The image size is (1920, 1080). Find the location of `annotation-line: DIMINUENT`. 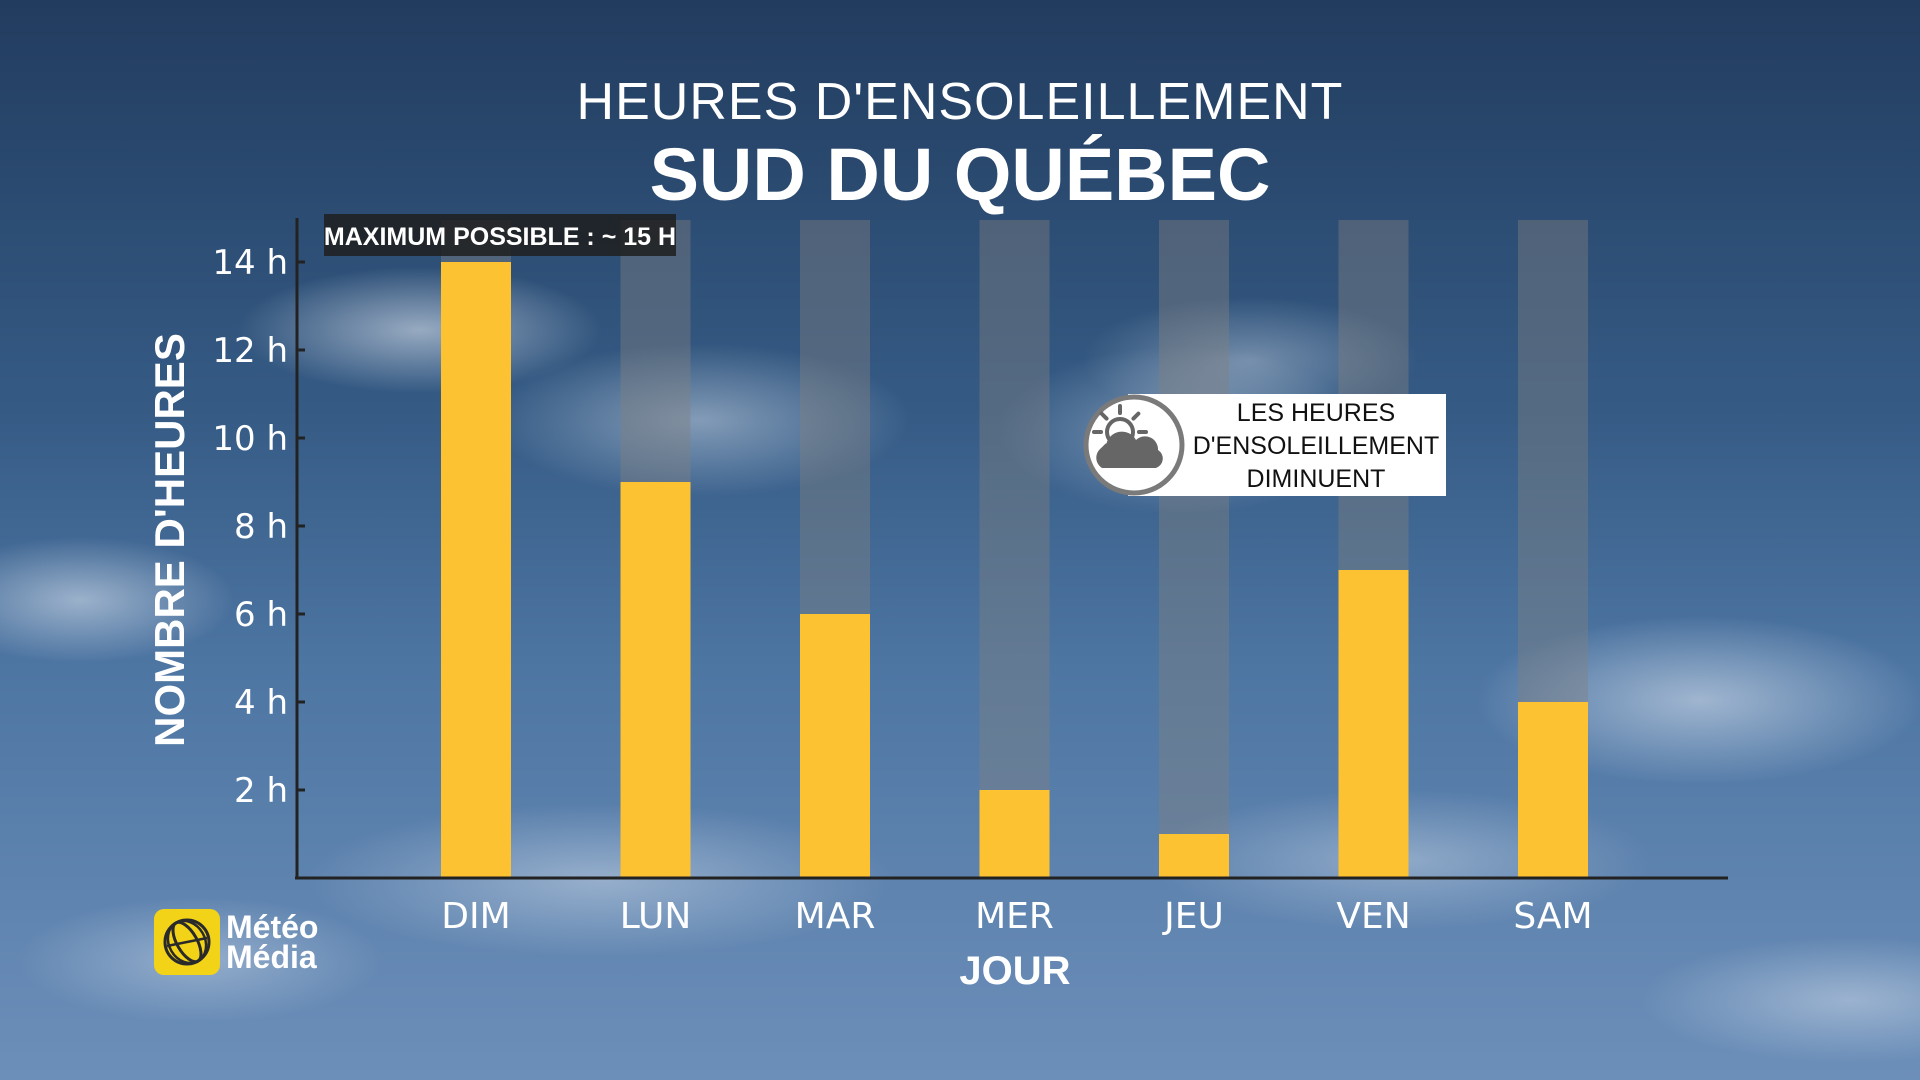

annotation-line: DIMINUENT is located at coordinates (1316, 479).